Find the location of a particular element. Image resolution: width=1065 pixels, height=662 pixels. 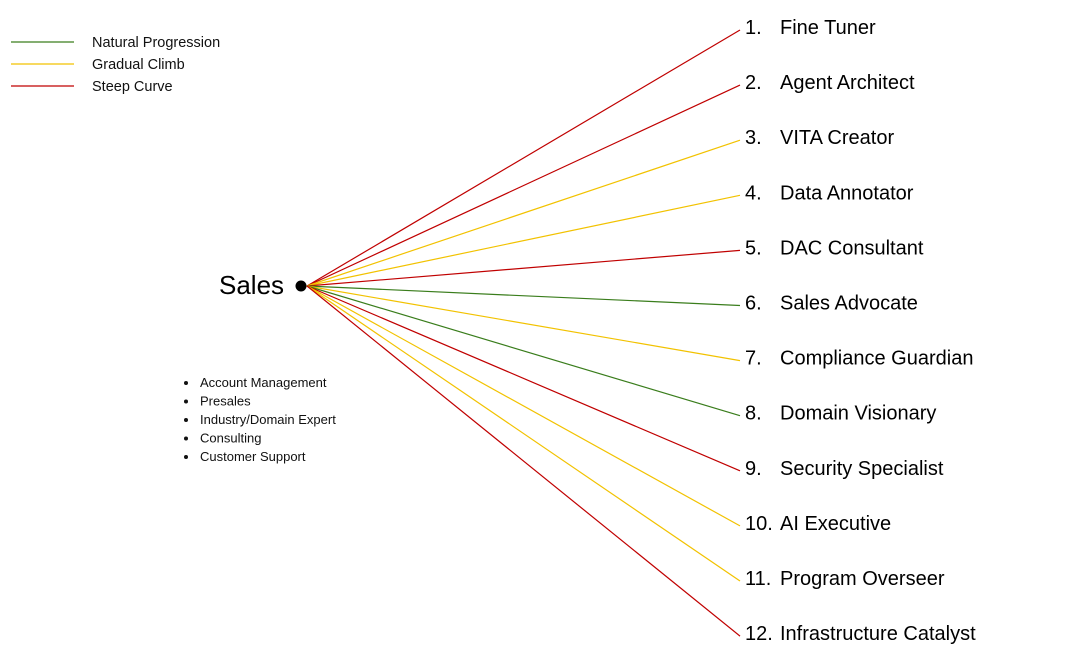

role-number: 3. is located at coordinates (753, 138).